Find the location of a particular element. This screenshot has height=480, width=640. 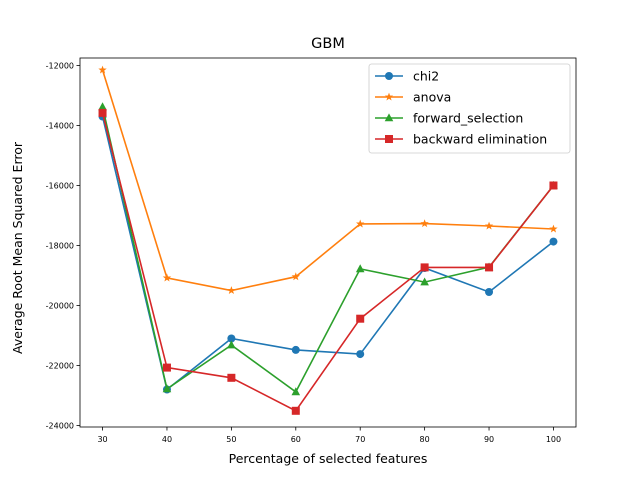

y-axis-label: Average Root Mean Squared Error is located at coordinates (17, 247).